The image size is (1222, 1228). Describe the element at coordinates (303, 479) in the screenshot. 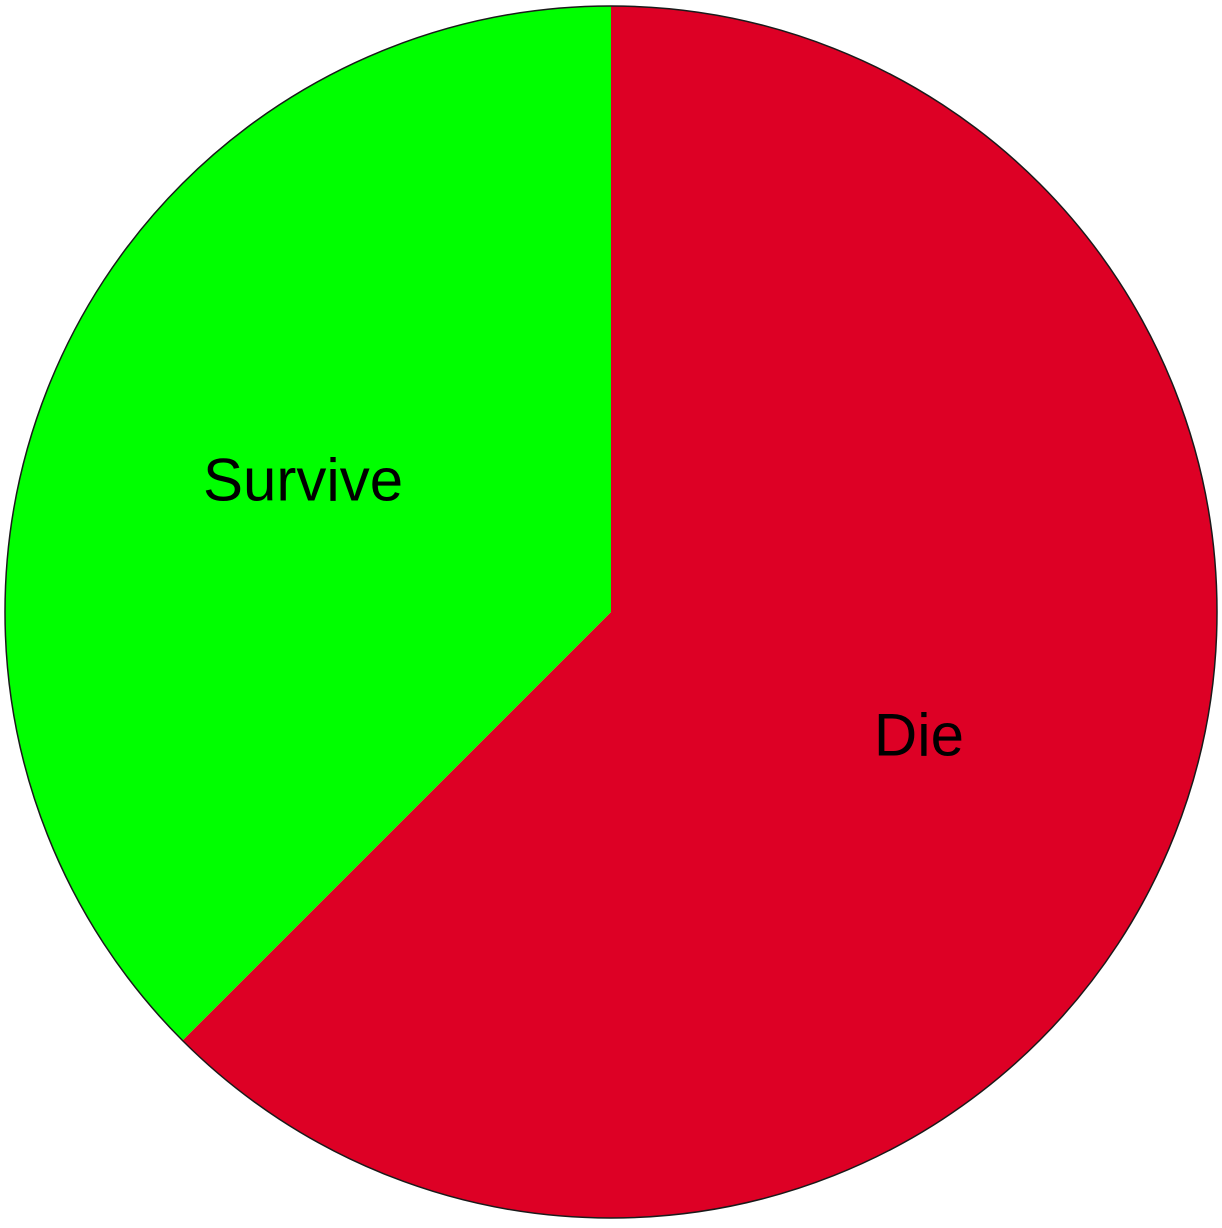

I see `pie-label-survive: Survive` at that location.